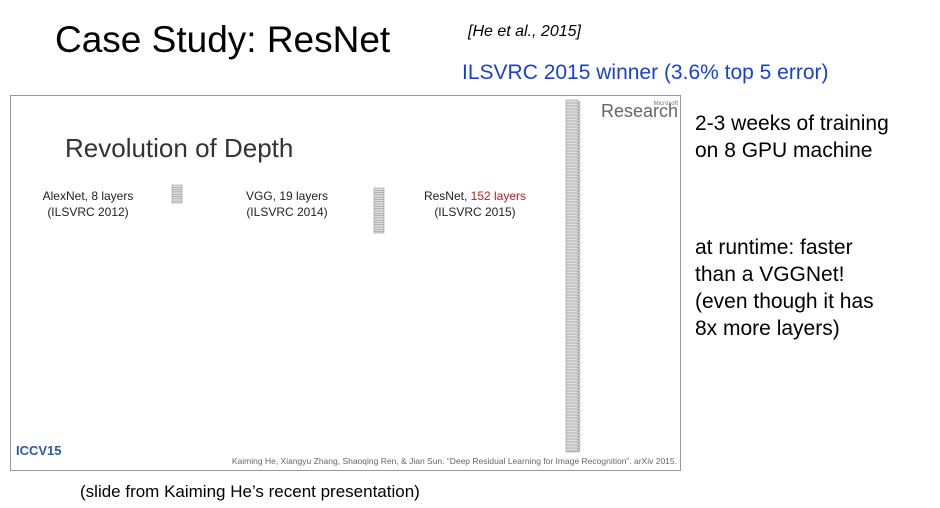  Describe the element at coordinates (774, 247) in the screenshot. I see `note-line: at runtime: faster` at that location.